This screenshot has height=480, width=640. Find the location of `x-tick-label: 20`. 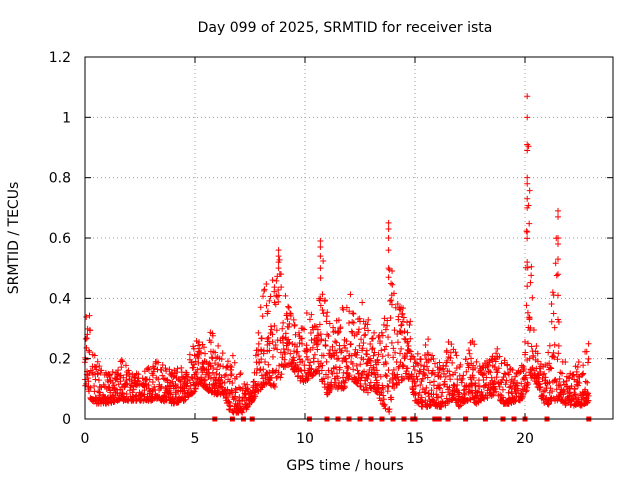

x-tick-label: 20 is located at coordinates (525, 439).